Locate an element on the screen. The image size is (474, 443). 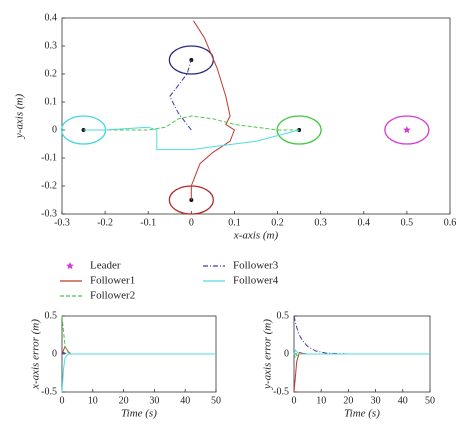
x-tick-label: 0.2 is located at coordinates (277, 222).